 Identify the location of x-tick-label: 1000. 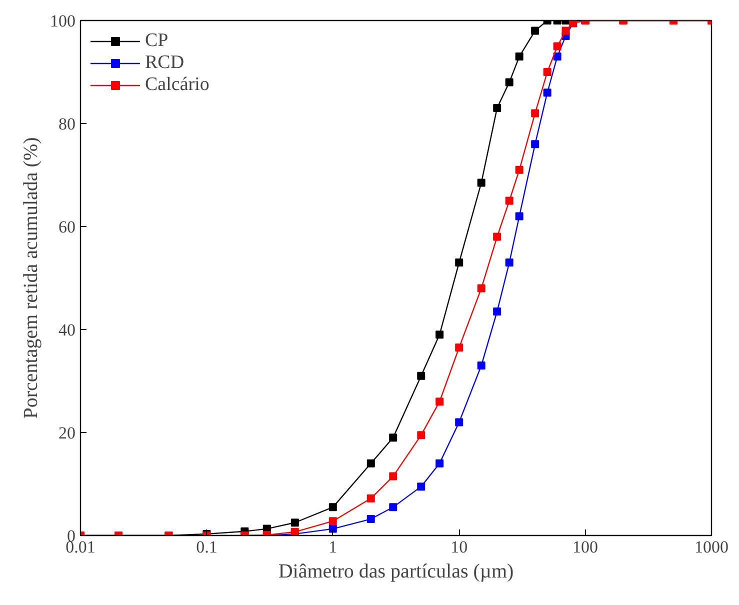
(711, 547).